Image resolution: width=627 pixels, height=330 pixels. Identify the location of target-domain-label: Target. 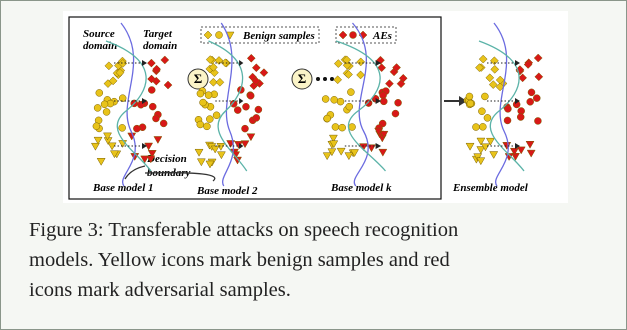
(158, 34).